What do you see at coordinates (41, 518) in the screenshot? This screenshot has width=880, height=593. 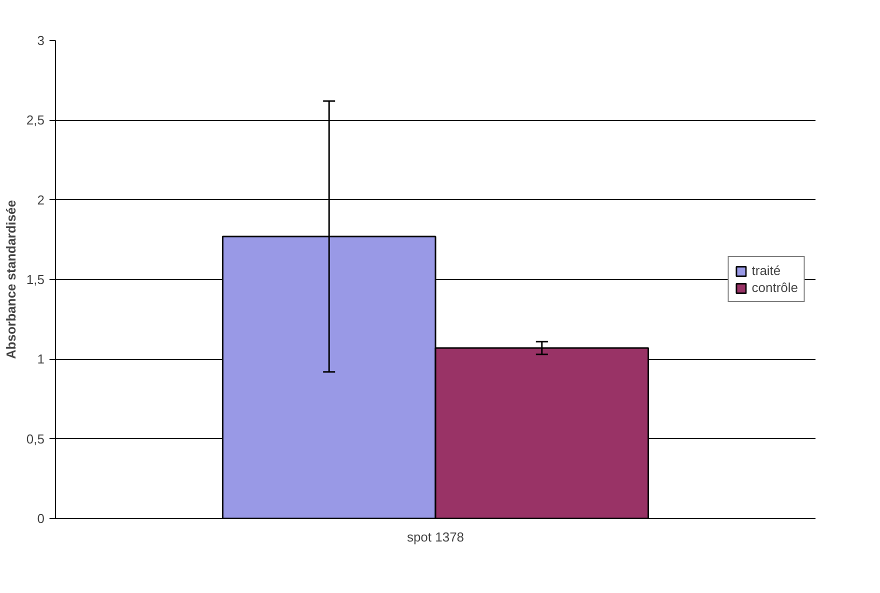 I see `y-tick-label: 0` at bounding box center [41, 518].